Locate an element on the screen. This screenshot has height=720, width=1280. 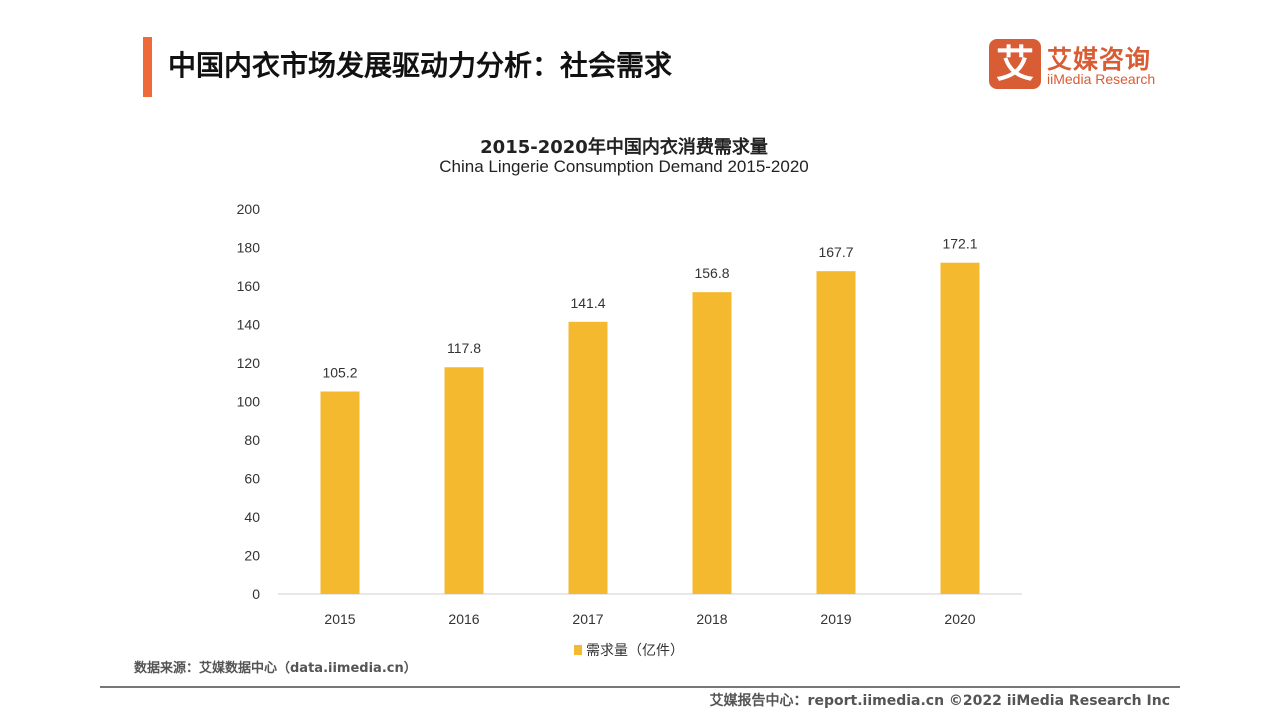
y-tick-label: 200 is located at coordinates (249, 209).